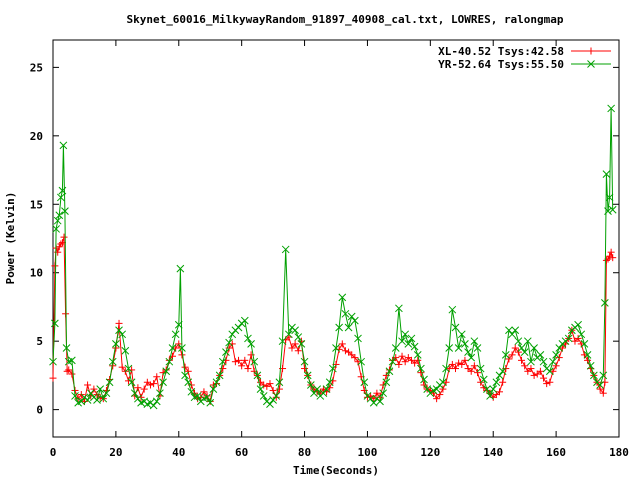 The height and width of the screenshot is (480, 640). Describe the element at coordinates (53, 452) in the screenshot. I see `x-tick-label: 0` at that location.